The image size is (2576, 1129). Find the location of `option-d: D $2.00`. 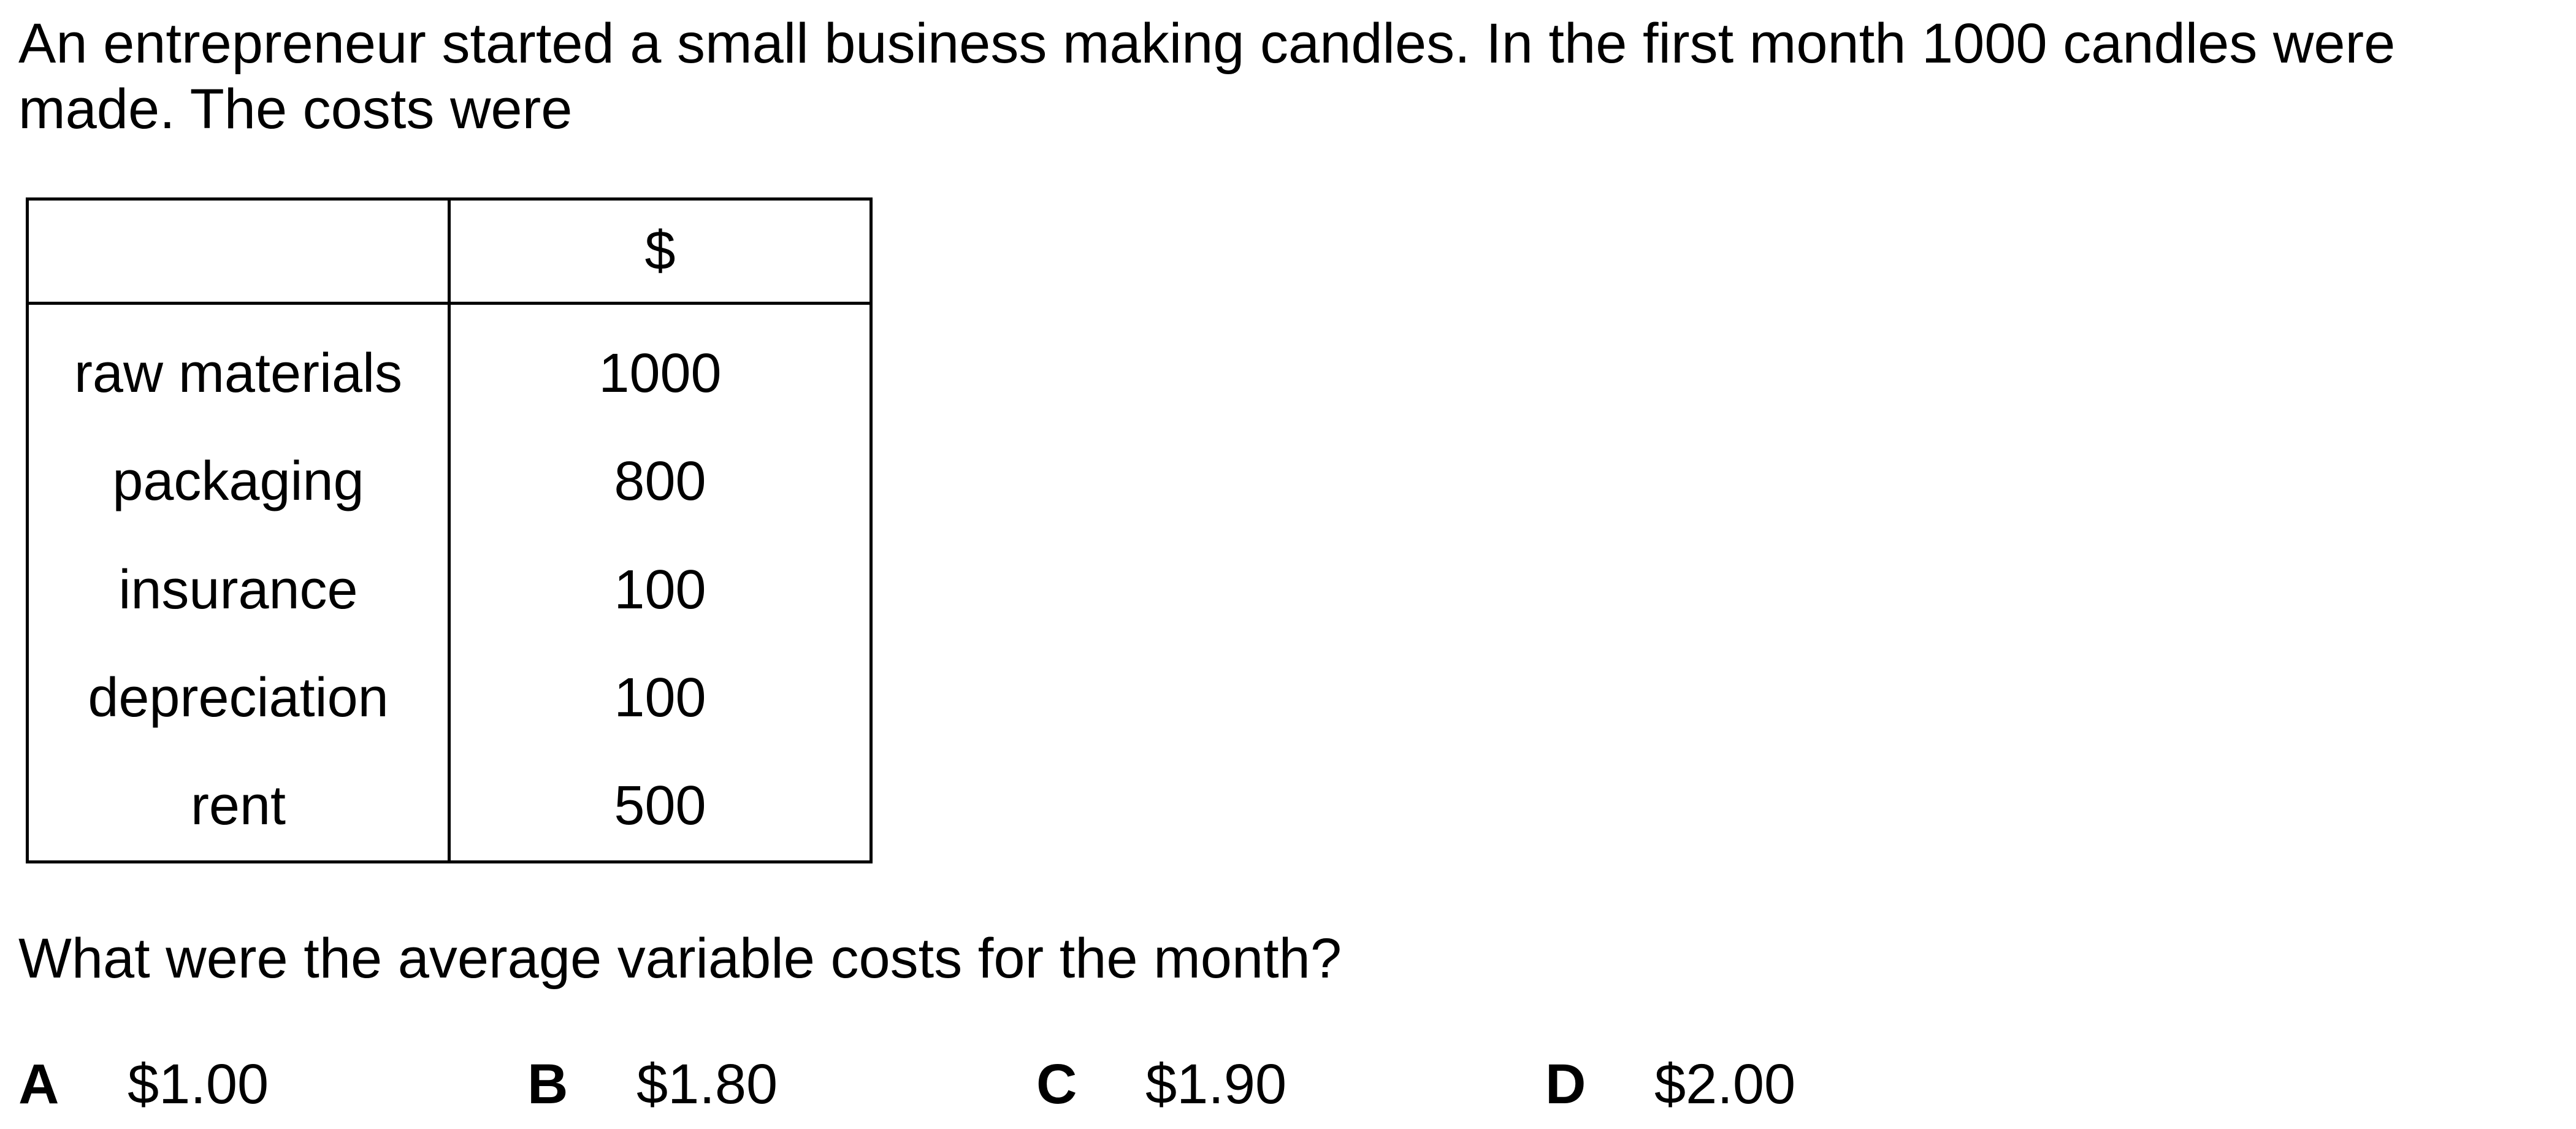

option-d: D $2.00 is located at coordinates (1670, 1084).